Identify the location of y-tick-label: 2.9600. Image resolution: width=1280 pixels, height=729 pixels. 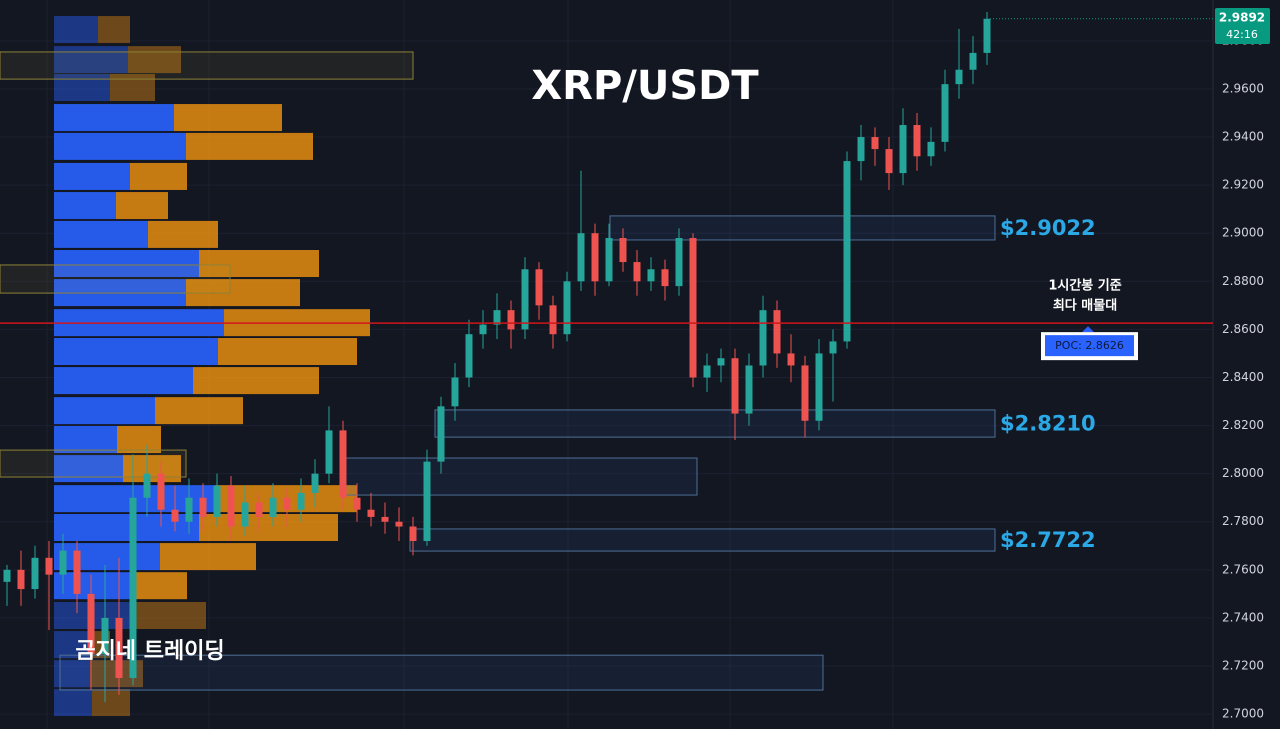
(1243, 88).